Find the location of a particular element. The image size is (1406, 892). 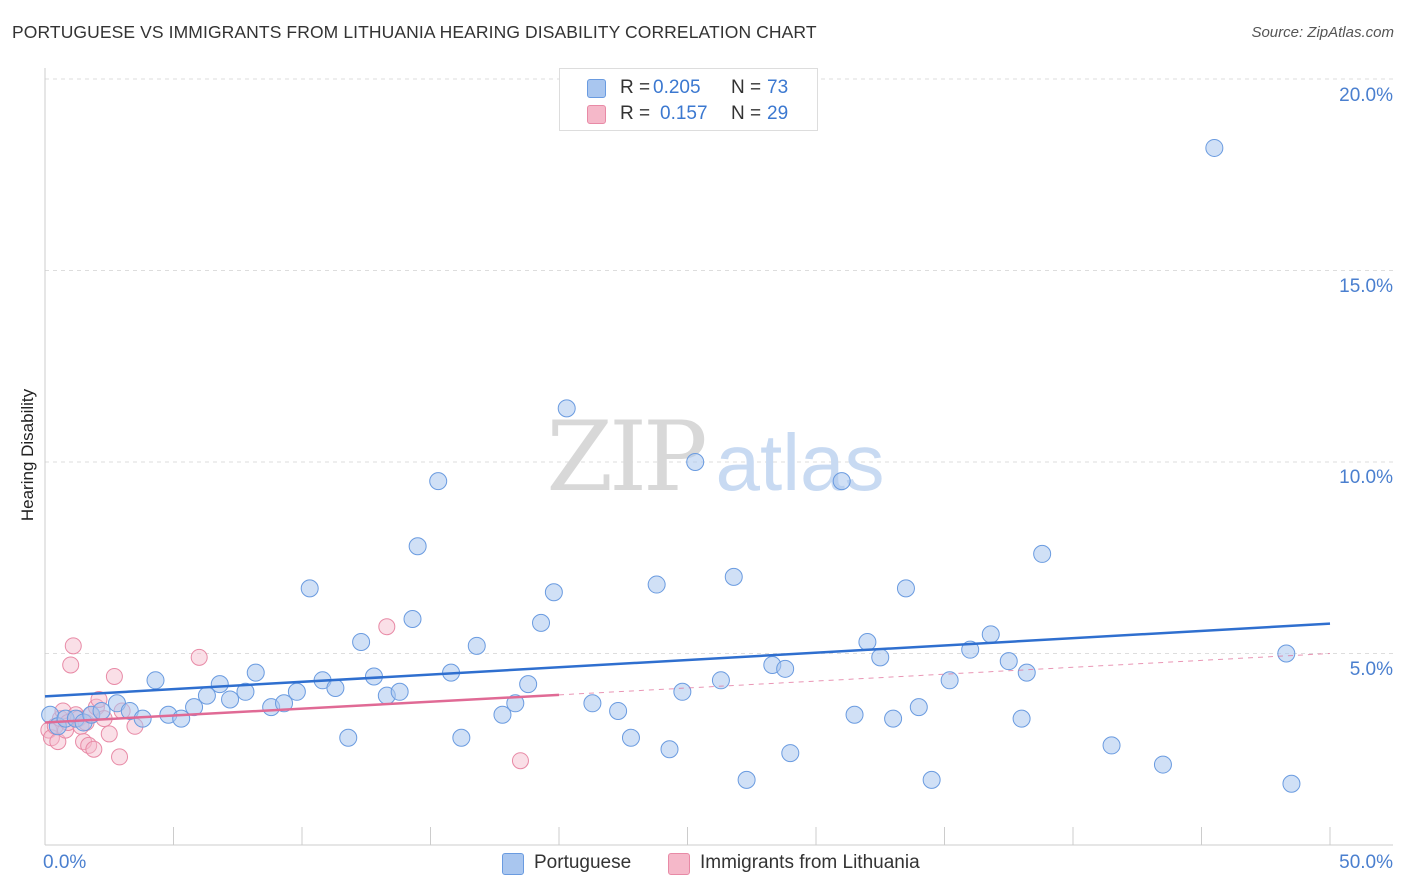

y-tick-label: 15.0% is located at coordinates (1366, 286).